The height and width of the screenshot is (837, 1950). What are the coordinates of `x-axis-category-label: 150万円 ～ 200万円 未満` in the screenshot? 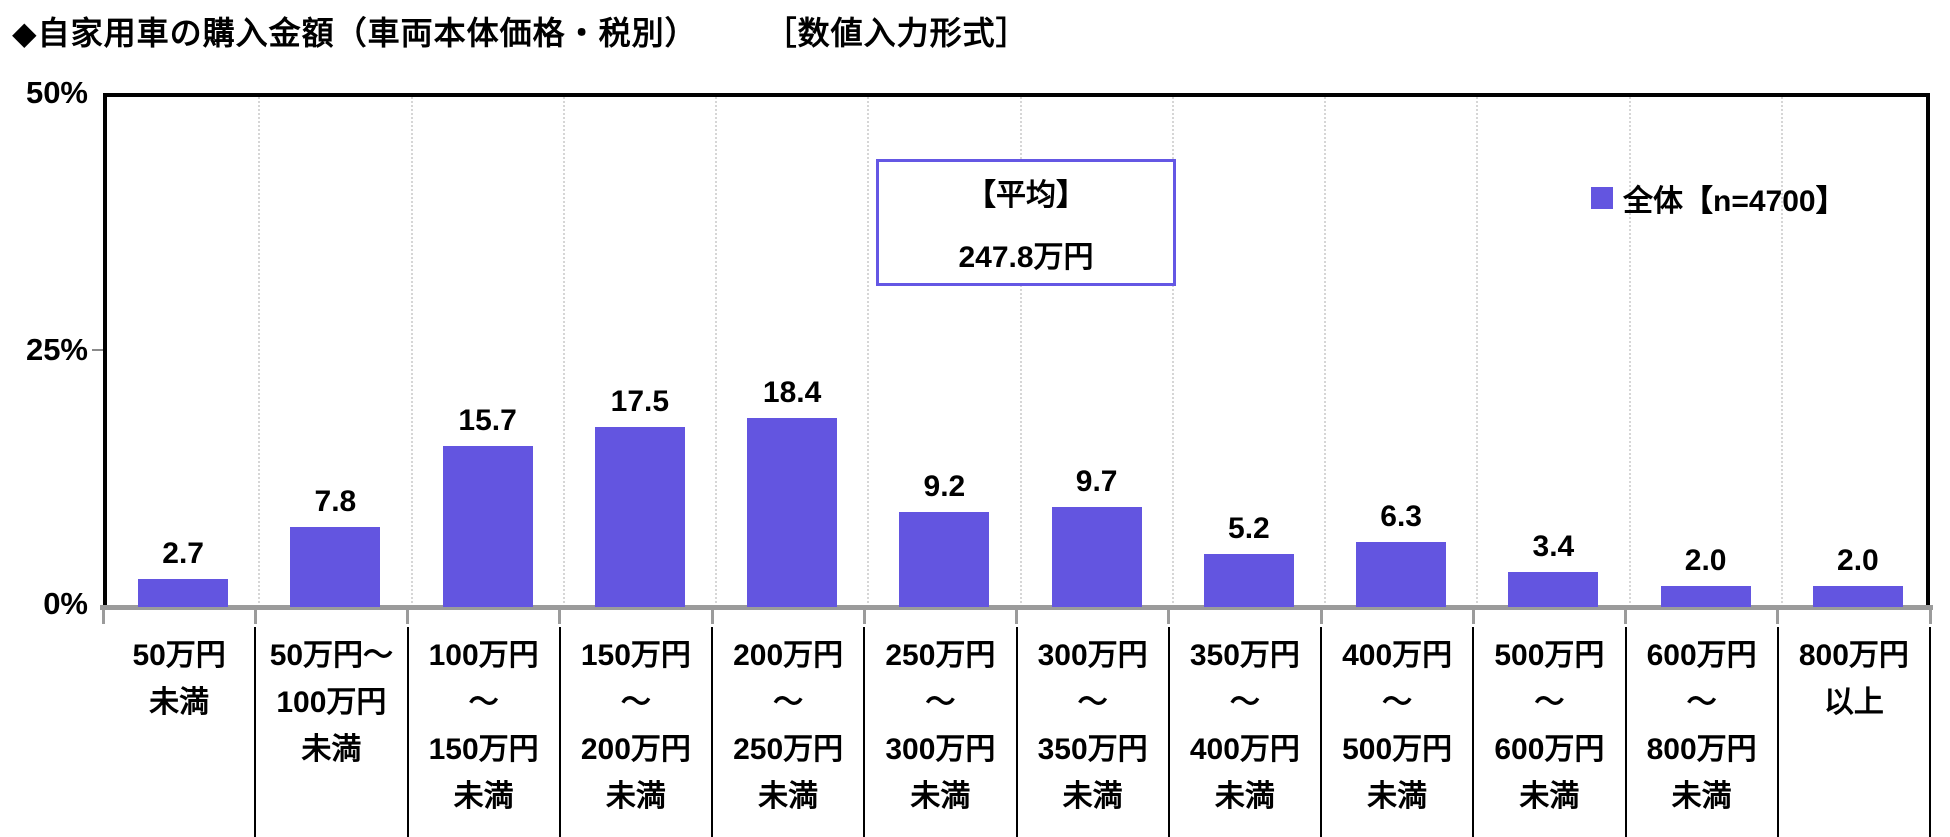 It's located at (636, 726).